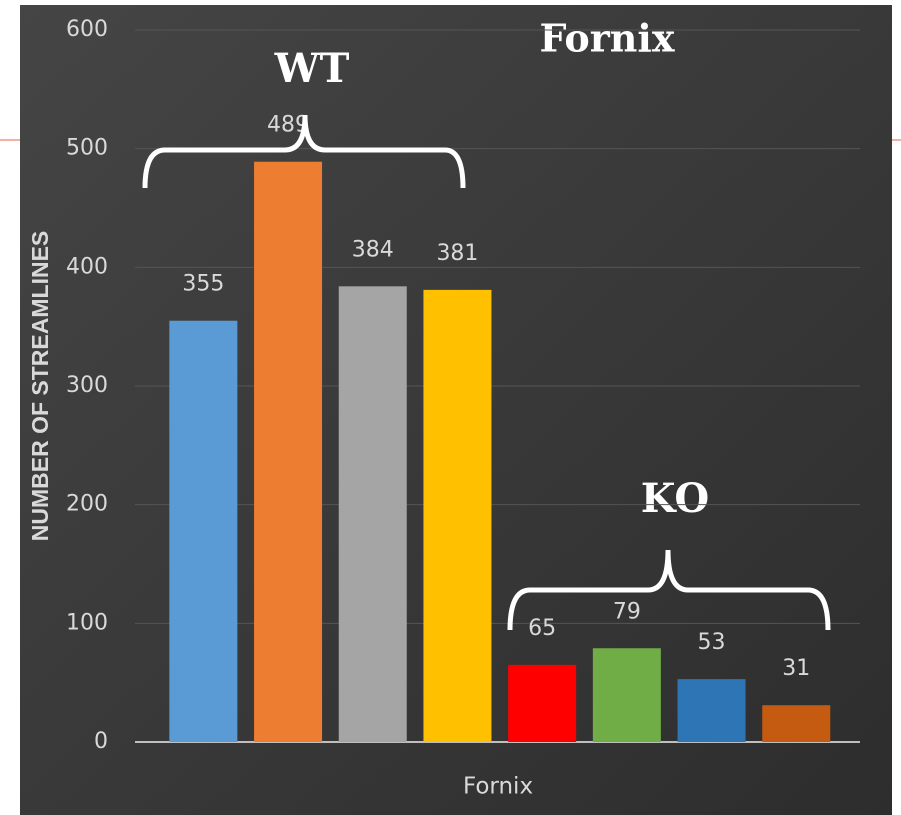 This screenshot has width=901, height=815. I want to click on value-label: 384, so click(373, 249).